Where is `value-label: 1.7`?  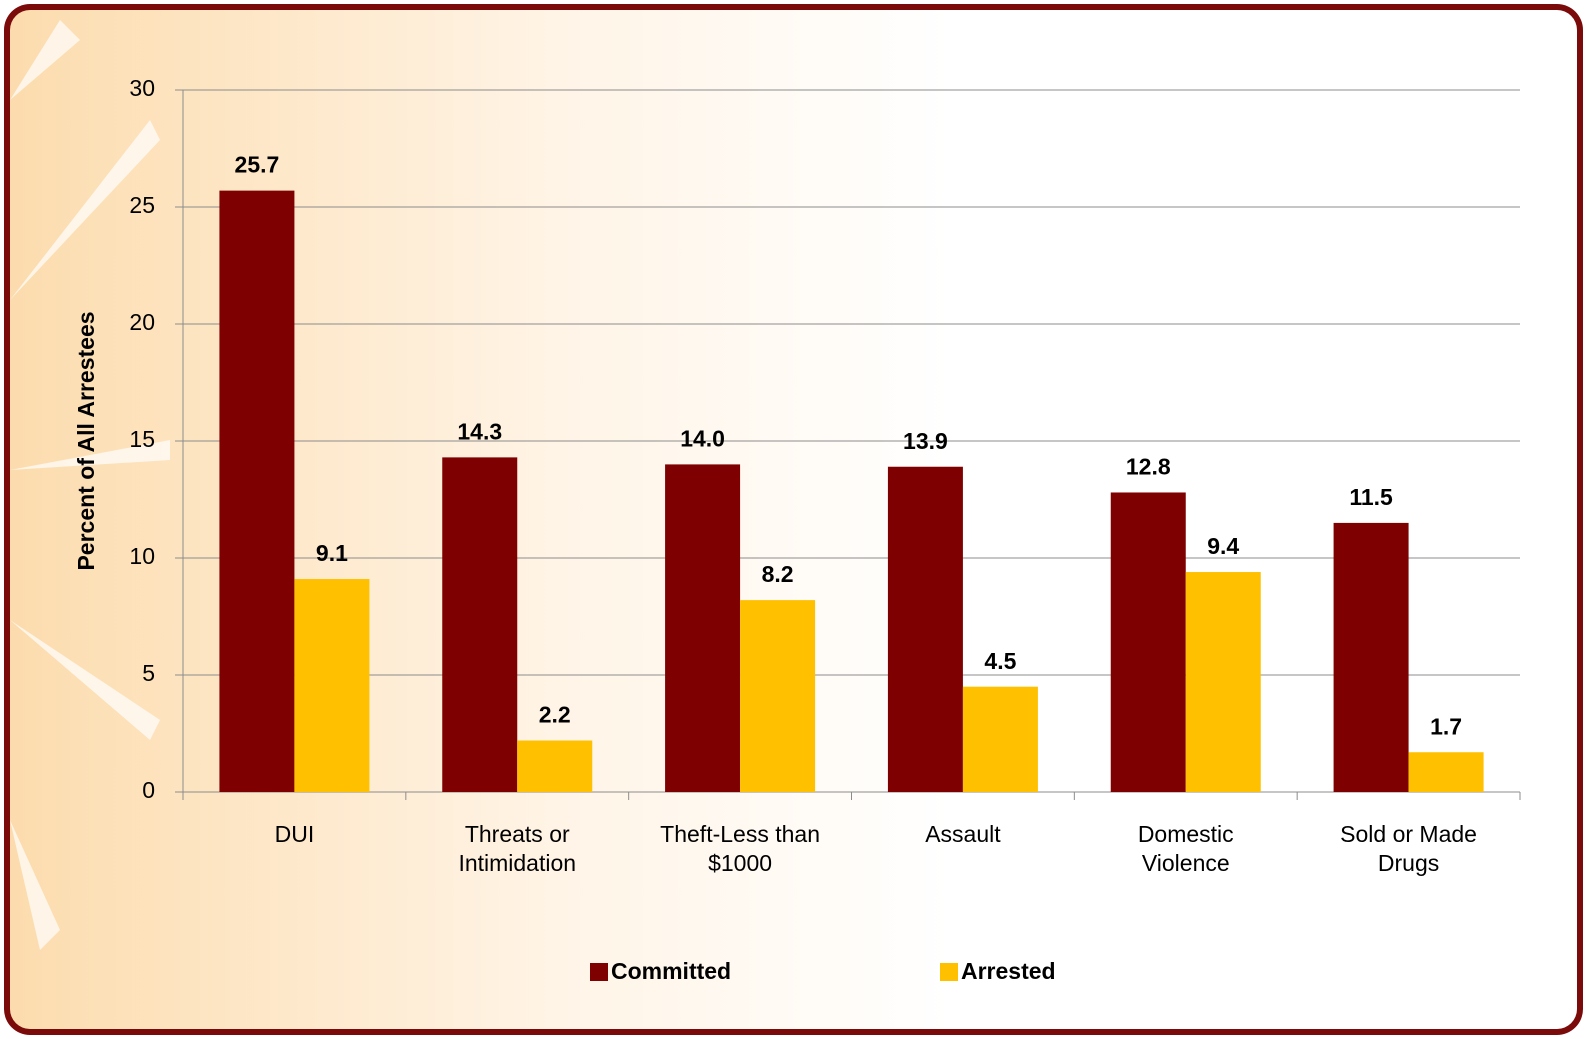 value-label: 1.7 is located at coordinates (1446, 726).